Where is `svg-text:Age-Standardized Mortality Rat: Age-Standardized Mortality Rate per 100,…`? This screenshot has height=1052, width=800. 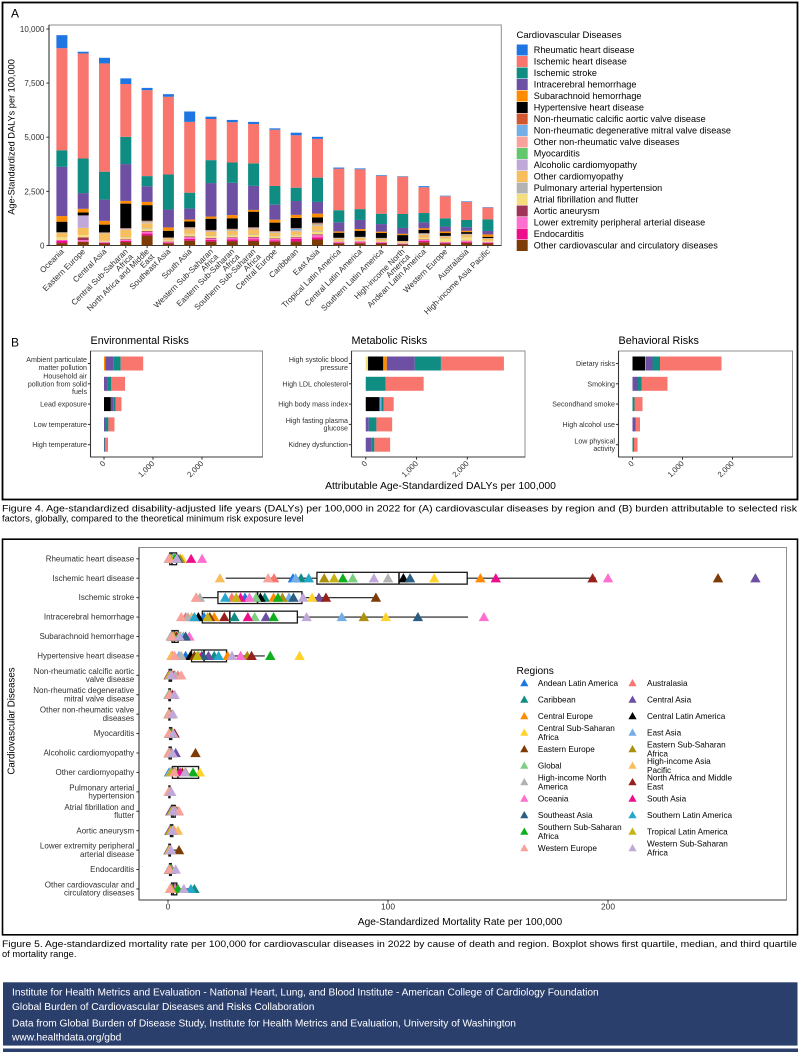
svg-text:Age-Standardized Mortality Rat: Age-Standardized Mortality Rate per 100,… is located at coordinates (460, 922).